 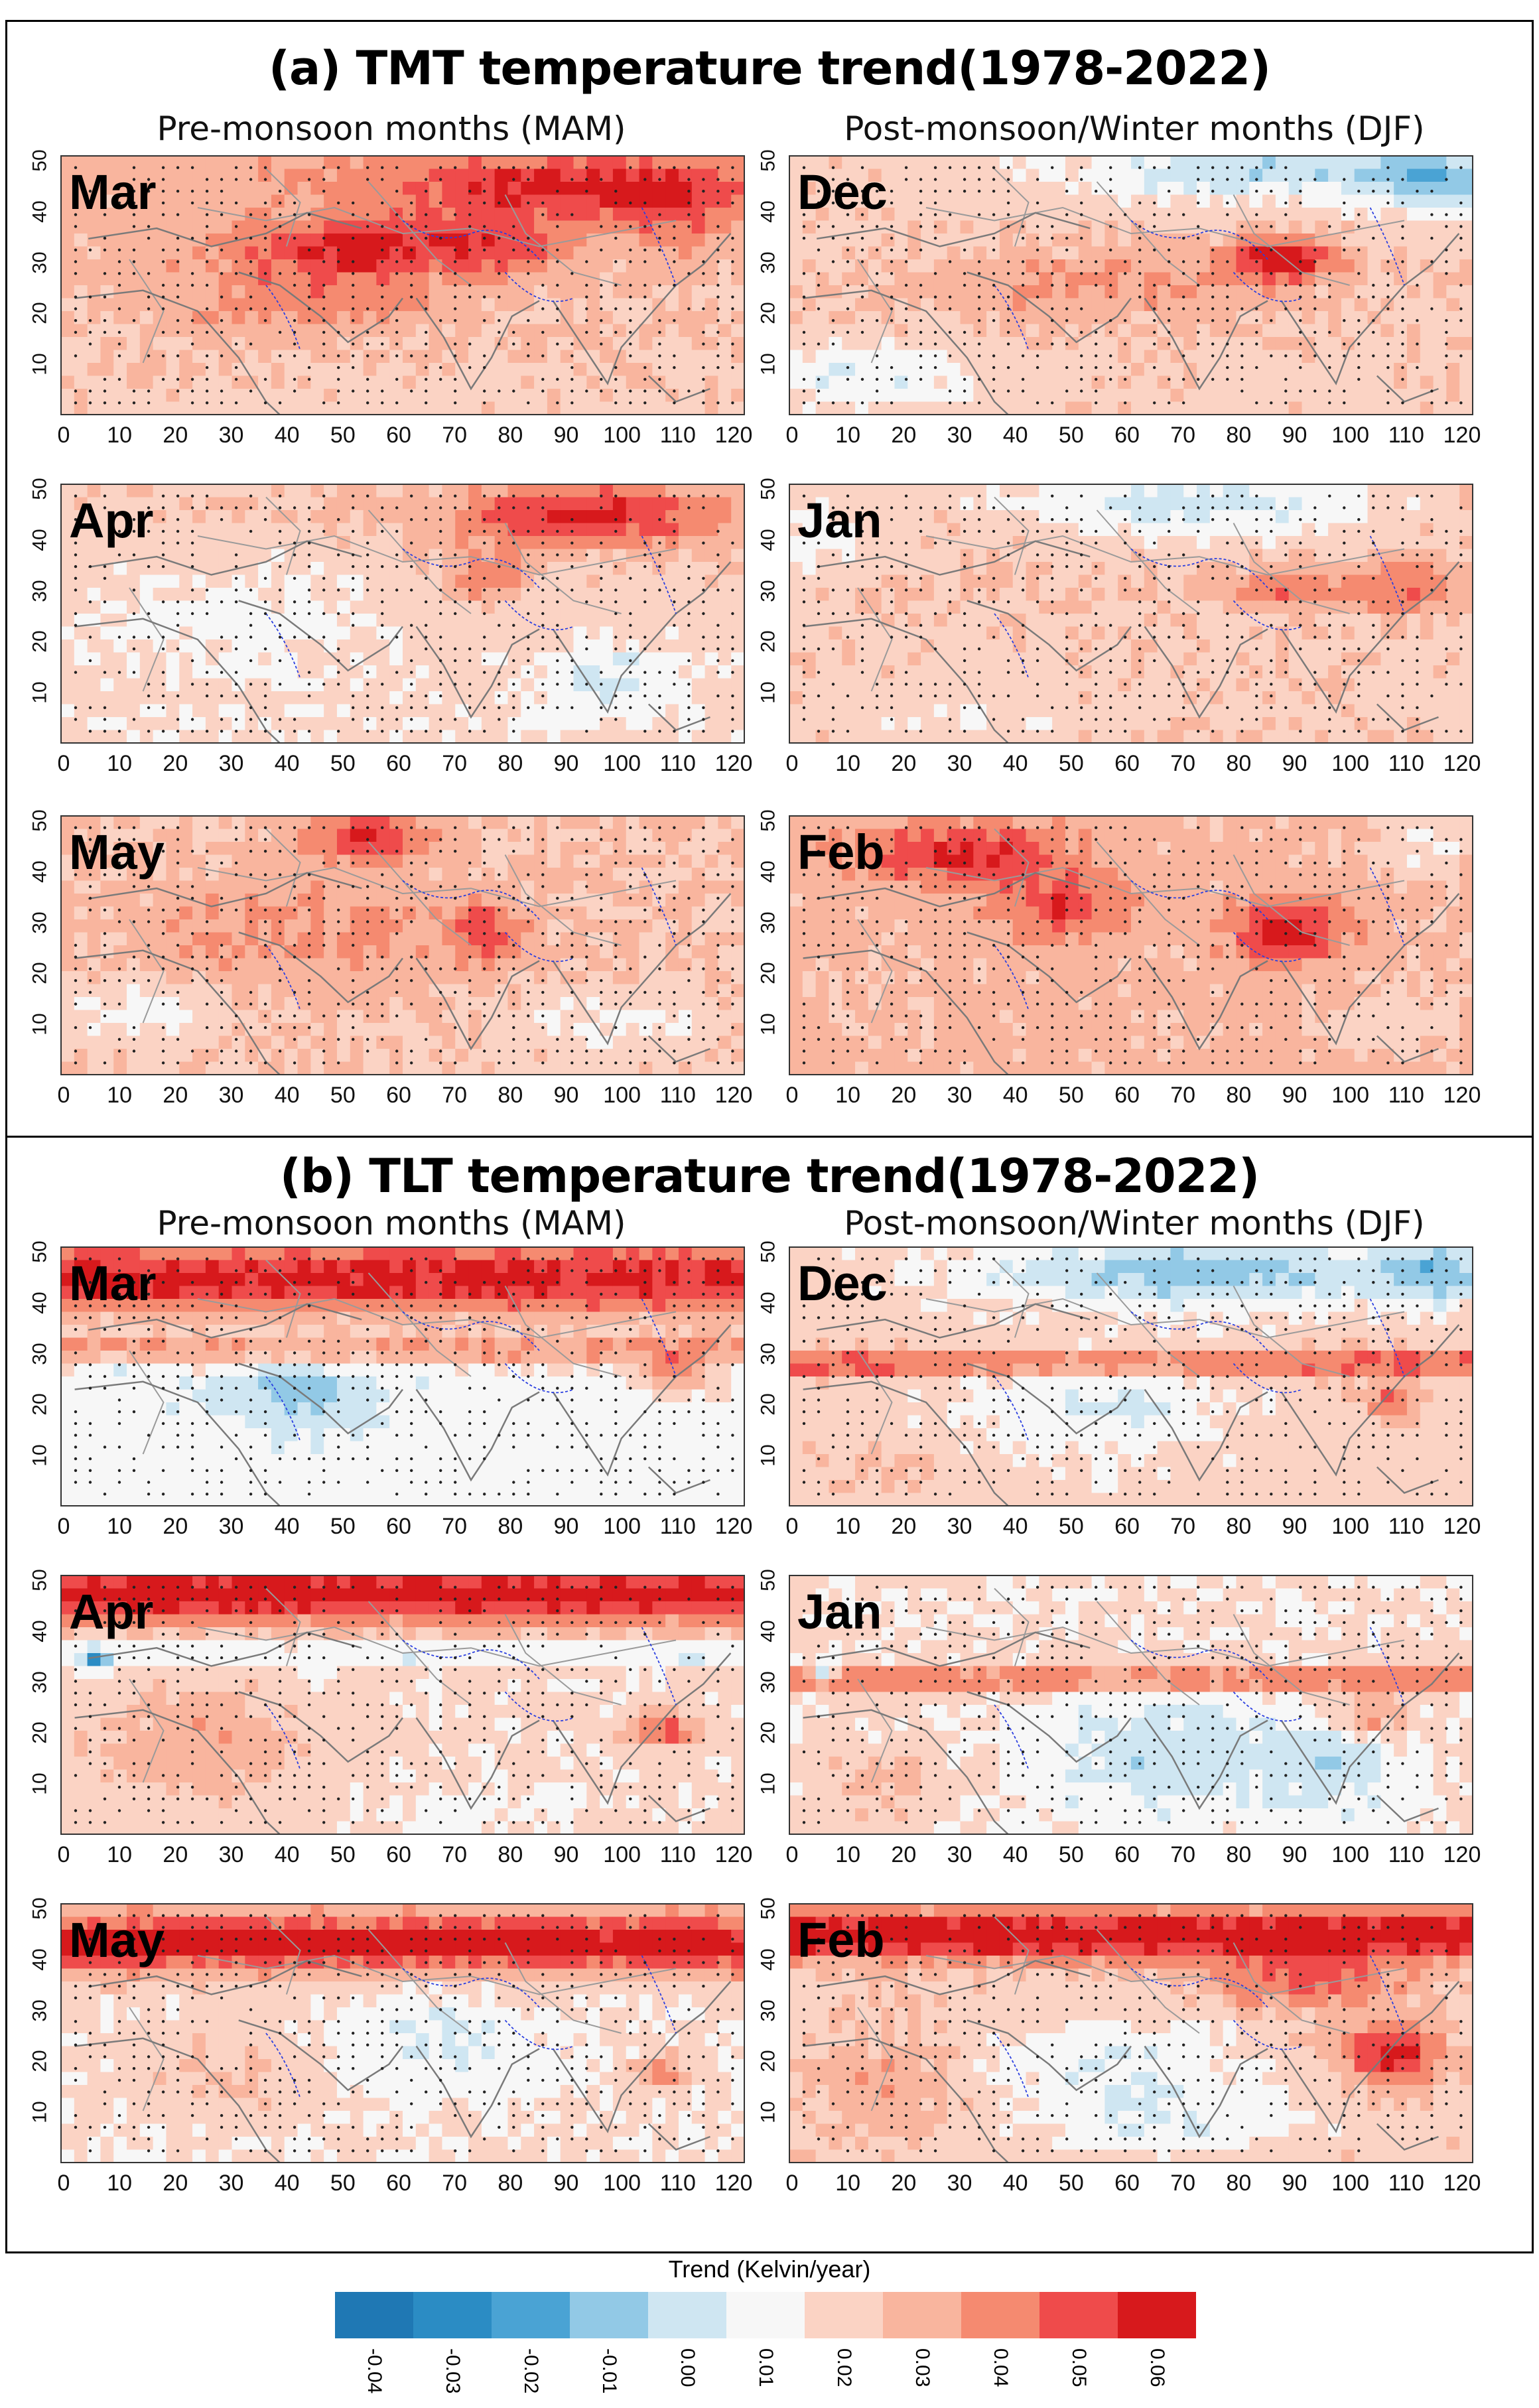 What do you see at coordinates (40, 211) in the screenshot?
I see `y-tick-label: 40` at bounding box center [40, 211].